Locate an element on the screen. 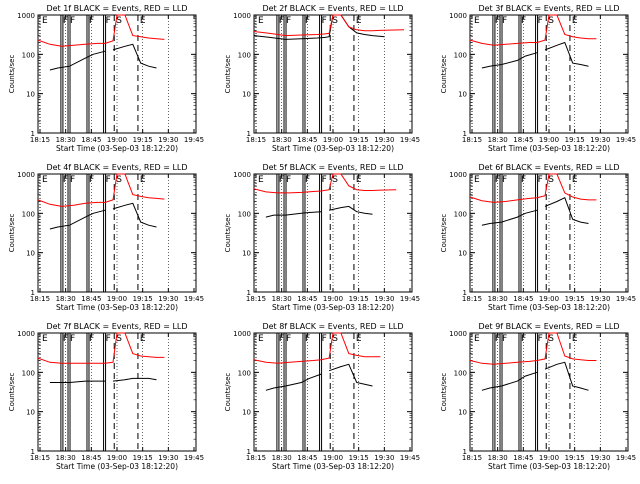  y-tick-label: 100 is located at coordinates (28, 373).